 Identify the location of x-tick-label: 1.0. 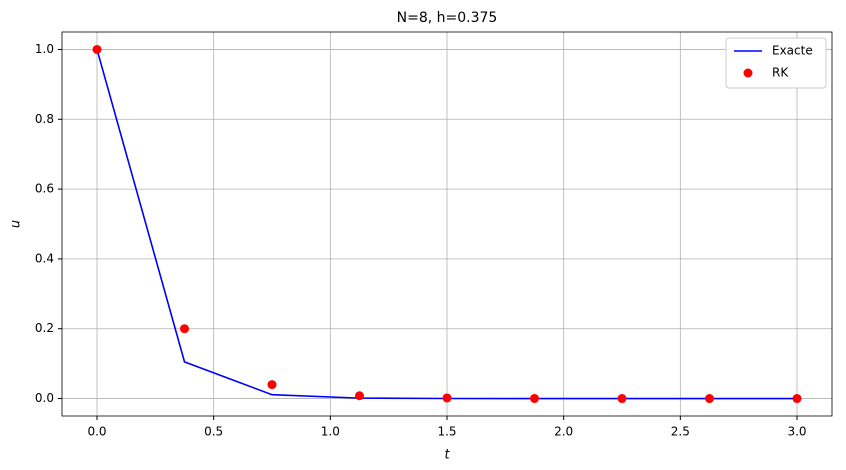
(330, 432).